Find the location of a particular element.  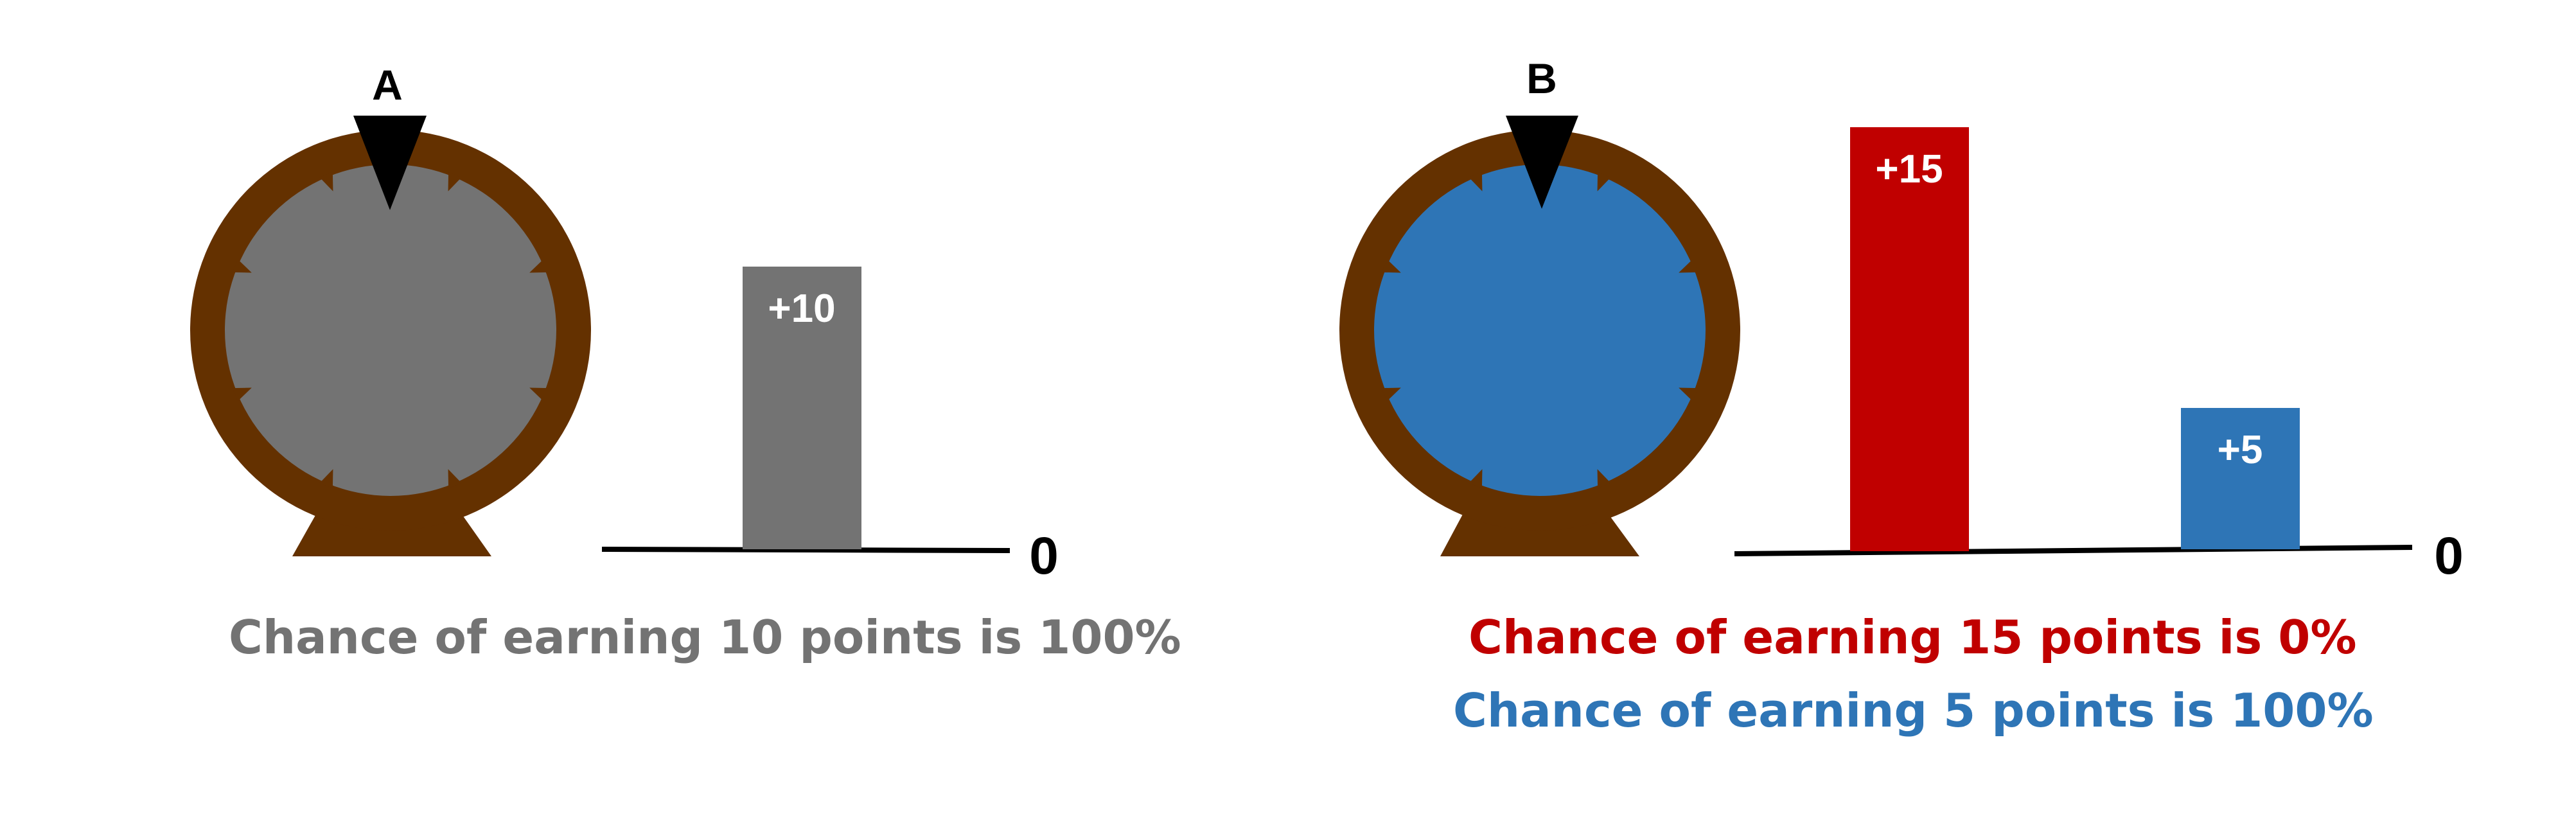

bar-b-plus15-label: +15 is located at coordinates (1909, 169).